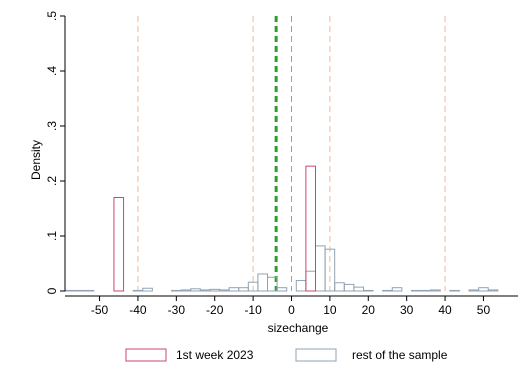  Describe the element at coordinates (177, 310) in the screenshot. I see `x-tick-label-neg30: -30` at that location.